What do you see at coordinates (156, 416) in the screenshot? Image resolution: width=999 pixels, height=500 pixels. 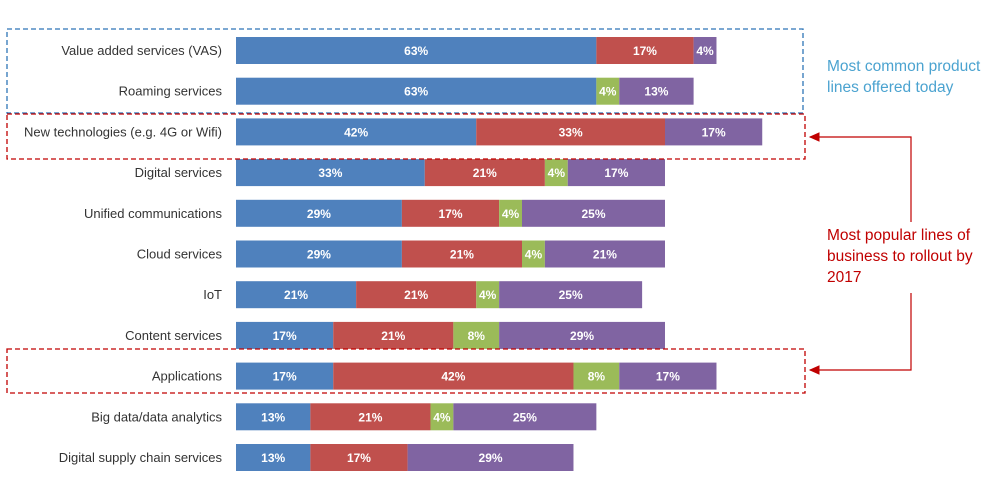 I see `category-label: Big data/data analytics` at bounding box center [156, 416].